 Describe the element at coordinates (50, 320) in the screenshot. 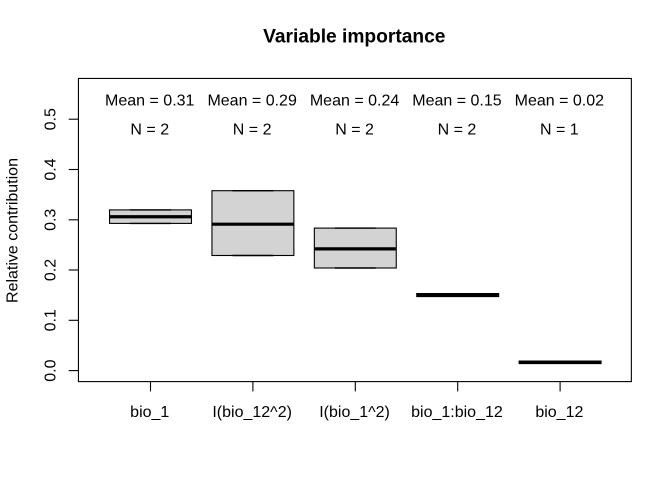

I see `svg-text: 0.1` at that location.